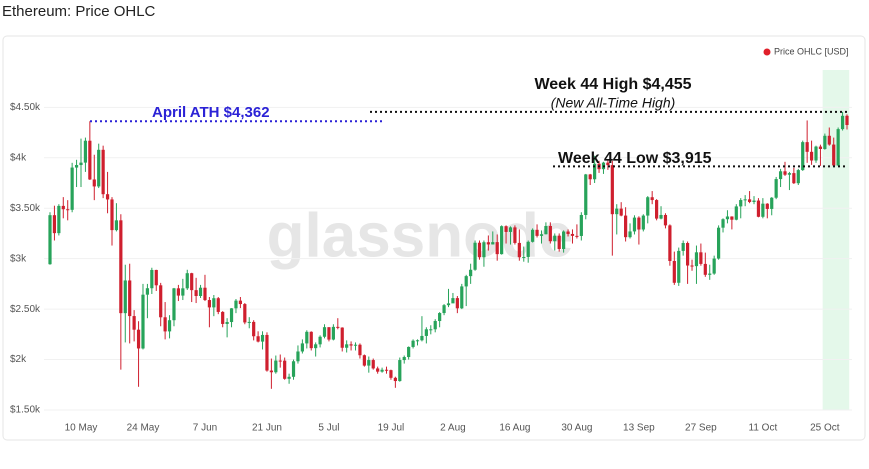  Describe the element at coordinates (25, 107) in the screenshot. I see `y-tick-label: $4.50k` at that location.